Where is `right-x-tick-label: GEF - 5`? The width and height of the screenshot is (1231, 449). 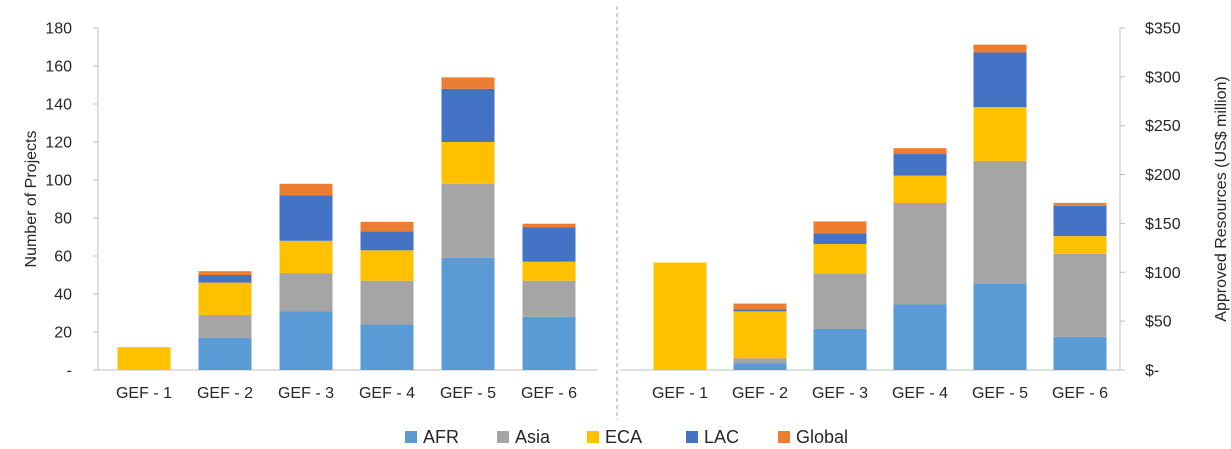 right-x-tick-label: GEF - 5 is located at coordinates (1000, 393).